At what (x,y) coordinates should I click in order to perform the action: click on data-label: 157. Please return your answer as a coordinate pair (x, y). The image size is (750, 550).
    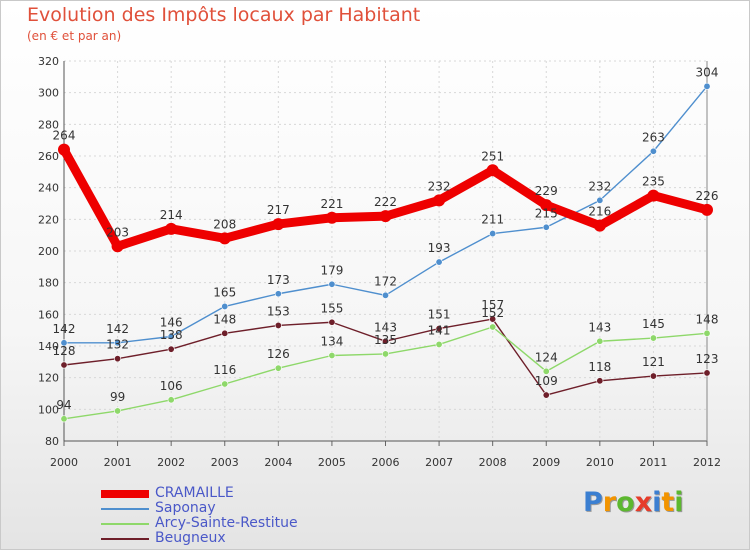
    Looking at the image, I should click on (492, 305).